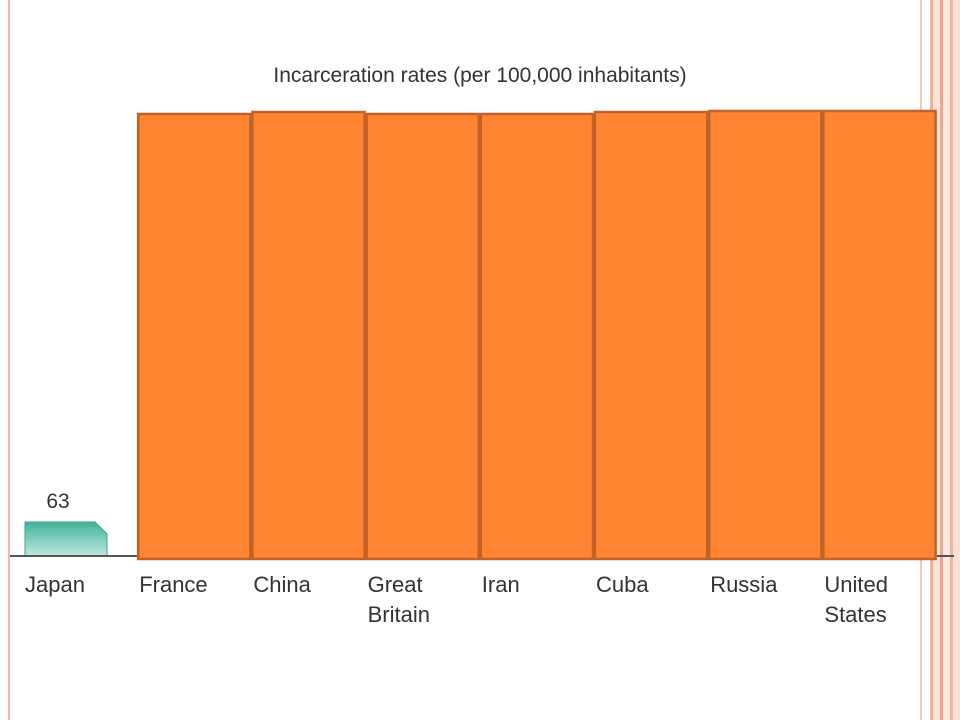 This screenshot has height=720, width=960. Describe the element at coordinates (399, 599) in the screenshot. I see `x-tick-label-great-britain: Great Britain` at that location.